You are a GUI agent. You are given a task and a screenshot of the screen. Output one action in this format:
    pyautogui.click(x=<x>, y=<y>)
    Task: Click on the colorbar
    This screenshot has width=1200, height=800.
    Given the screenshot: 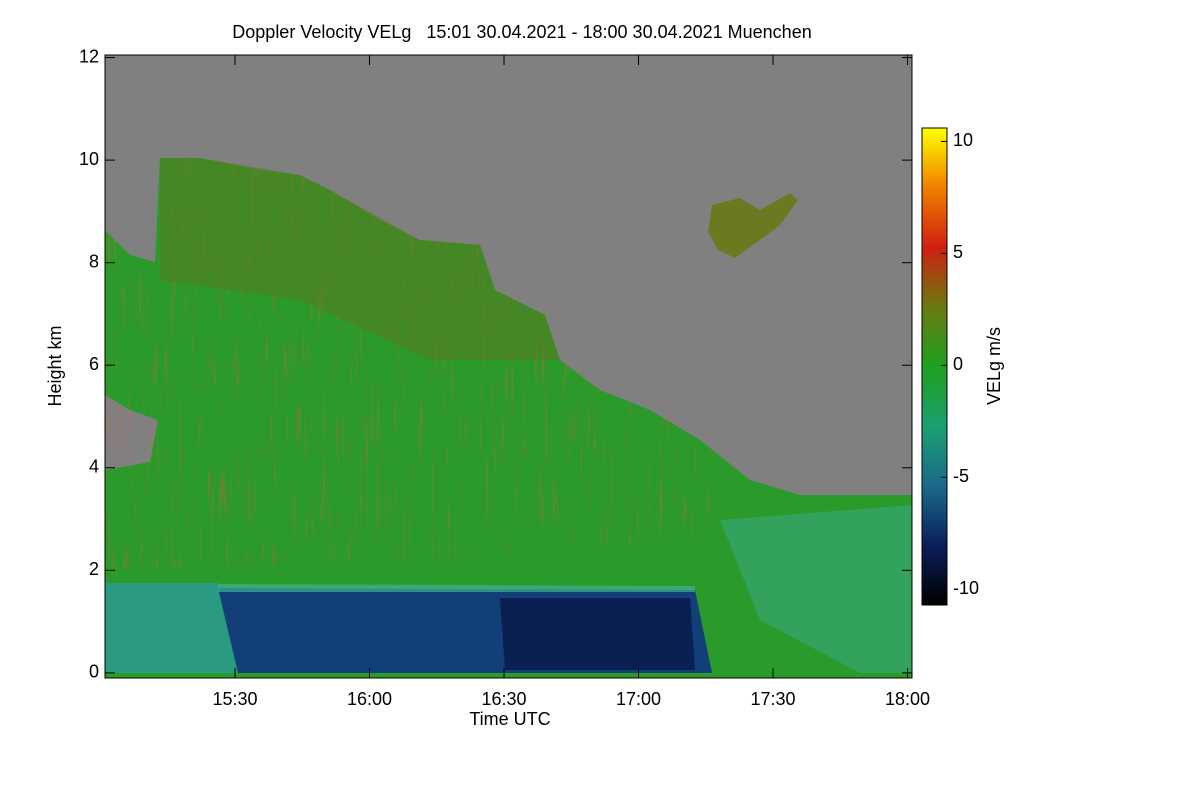 What is the action you would take?
    pyautogui.click(x=934, y=366)
    